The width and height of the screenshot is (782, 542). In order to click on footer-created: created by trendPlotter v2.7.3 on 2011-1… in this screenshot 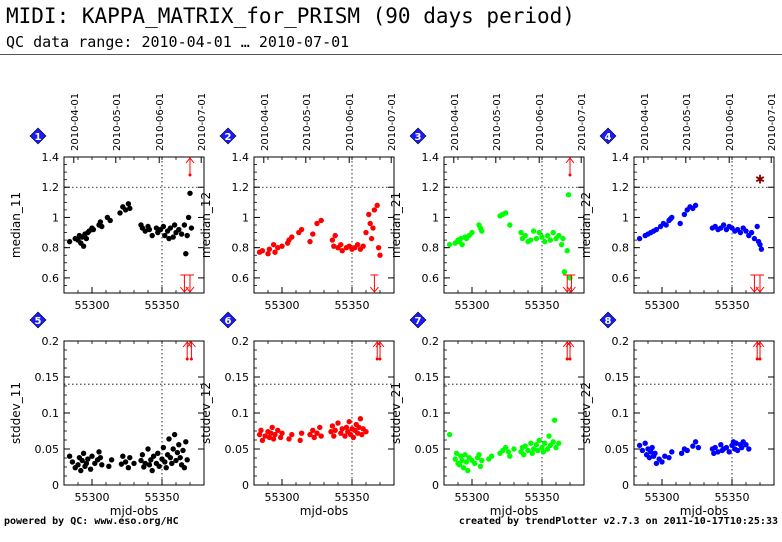, I will do `click(618, 521)`.